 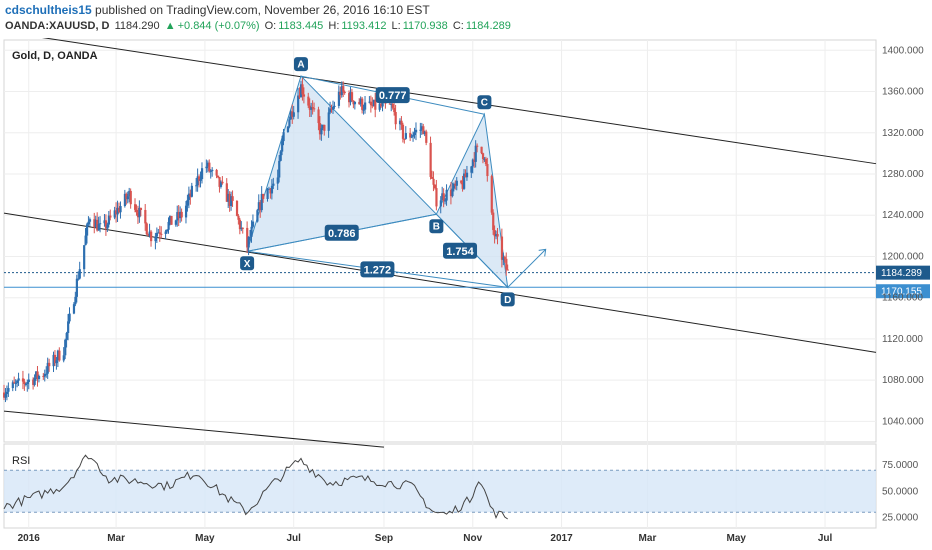 What do you see at coordinates (300, 65) in the screenshot?
I see `point-label-a: A` at bounding box center [300, 65].